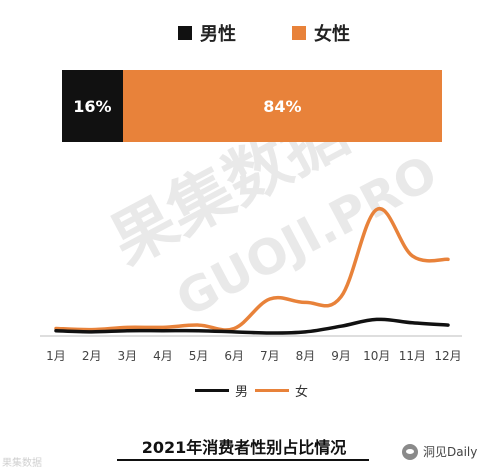 The image size is (488, 474). What do you see at coordinates (185, 33) in the screenshot?
I see `legend-swatch-male` at bounding box center [185, 33].